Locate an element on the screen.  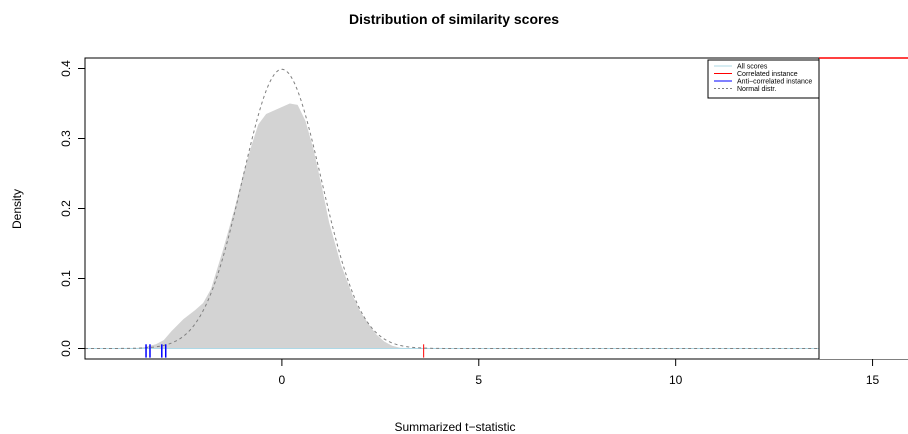
x-tick-label: 15 is located at coordinates (873, 380).